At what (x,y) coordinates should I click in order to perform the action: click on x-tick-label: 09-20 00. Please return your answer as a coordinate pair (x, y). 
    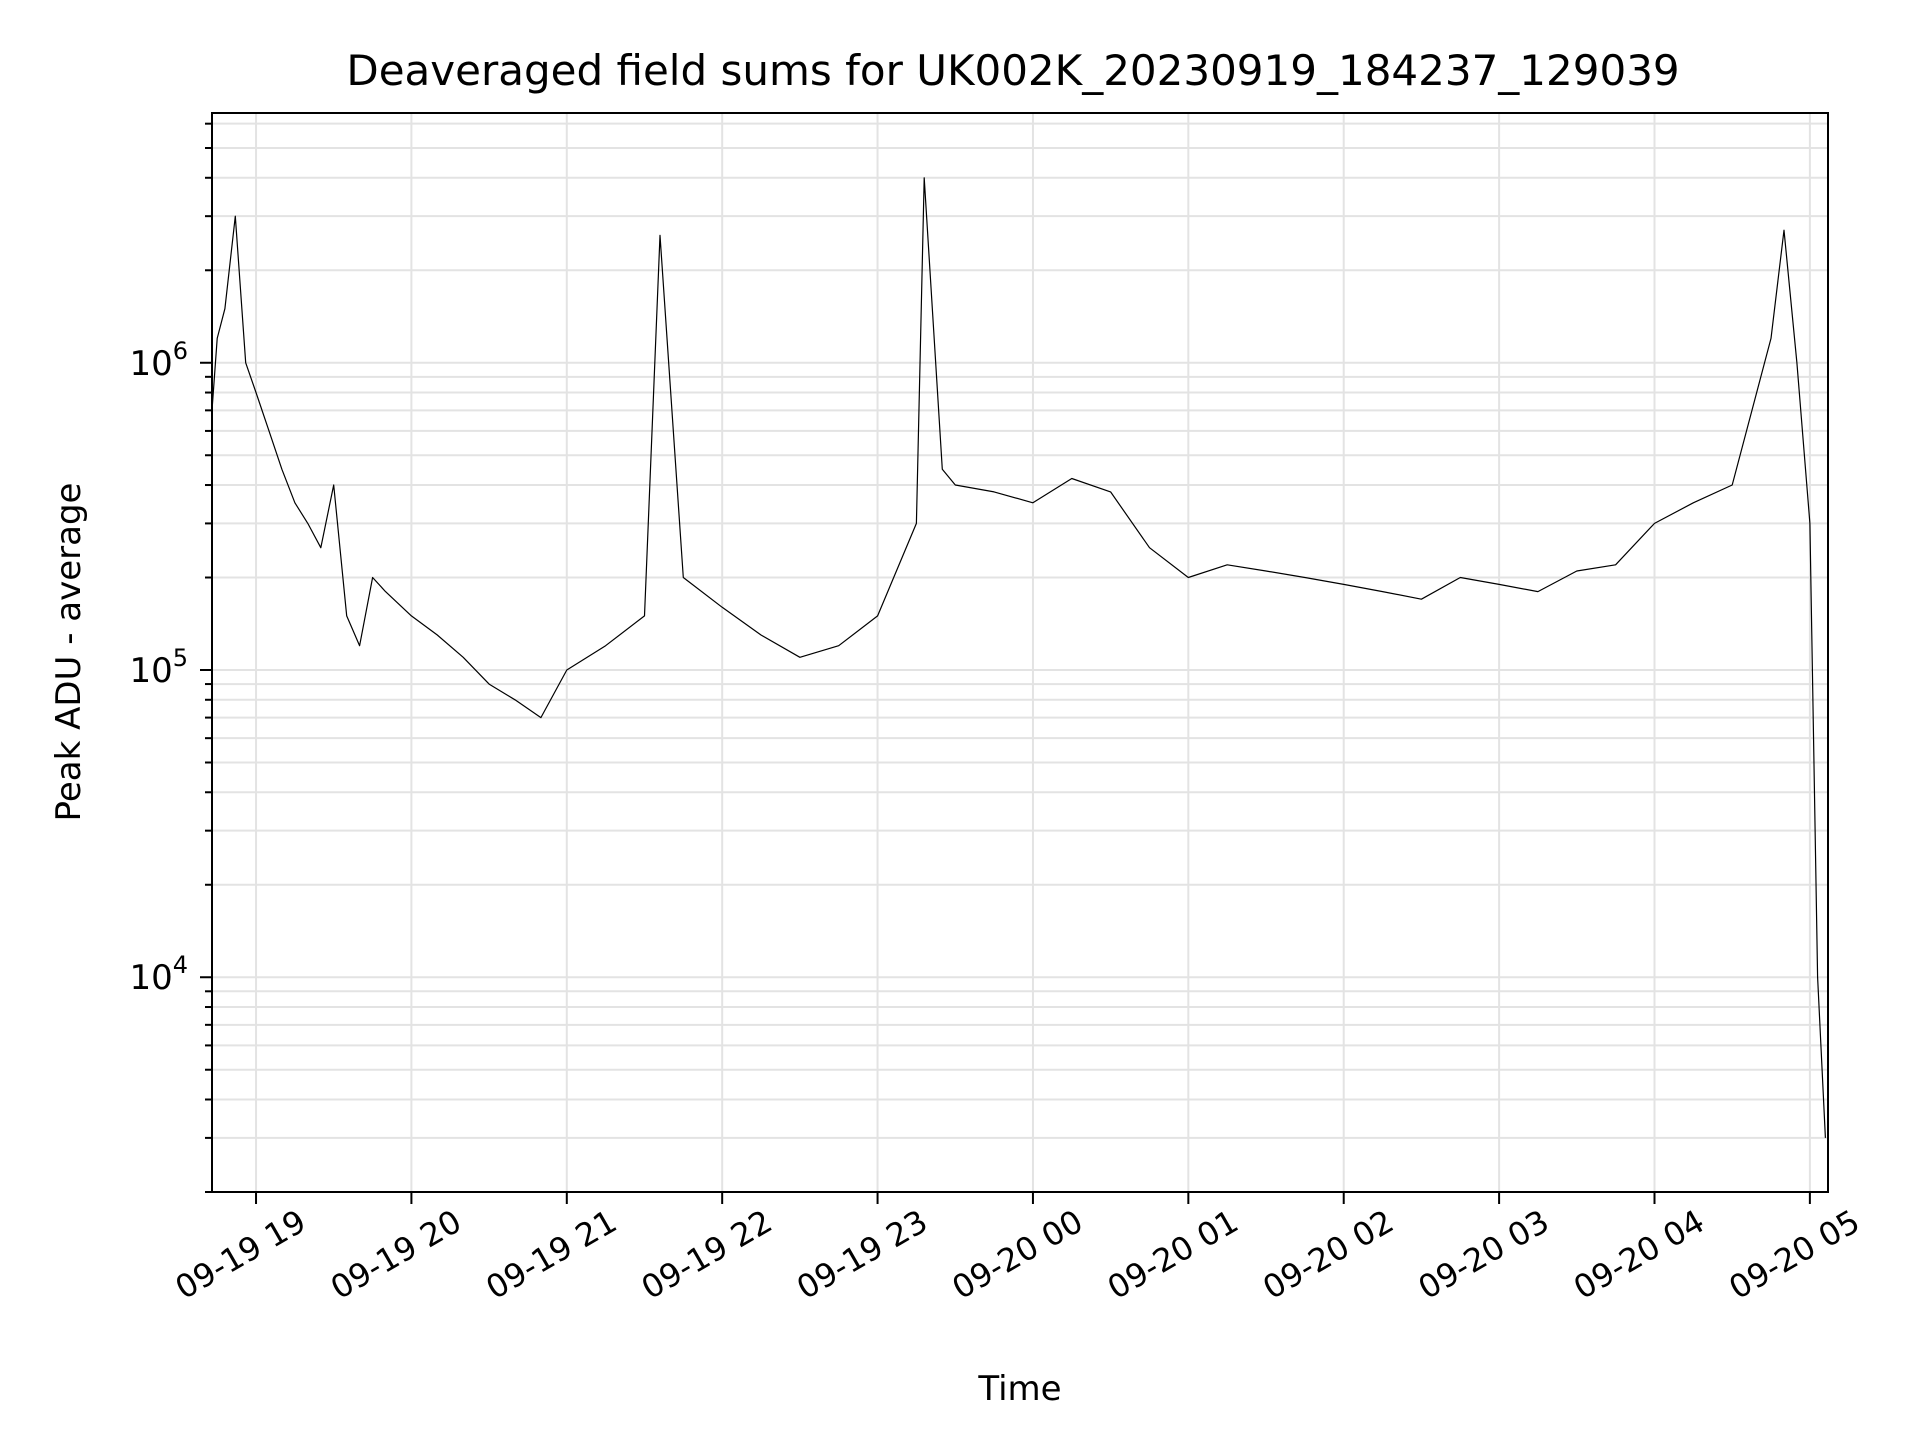
    Looking at the image, I should click on (1018, 1254).